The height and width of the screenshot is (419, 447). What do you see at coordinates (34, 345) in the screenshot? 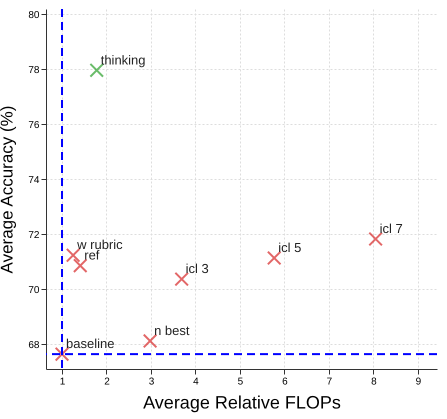
I see `y-tick-label: 68` at bounding box center [34, 345].